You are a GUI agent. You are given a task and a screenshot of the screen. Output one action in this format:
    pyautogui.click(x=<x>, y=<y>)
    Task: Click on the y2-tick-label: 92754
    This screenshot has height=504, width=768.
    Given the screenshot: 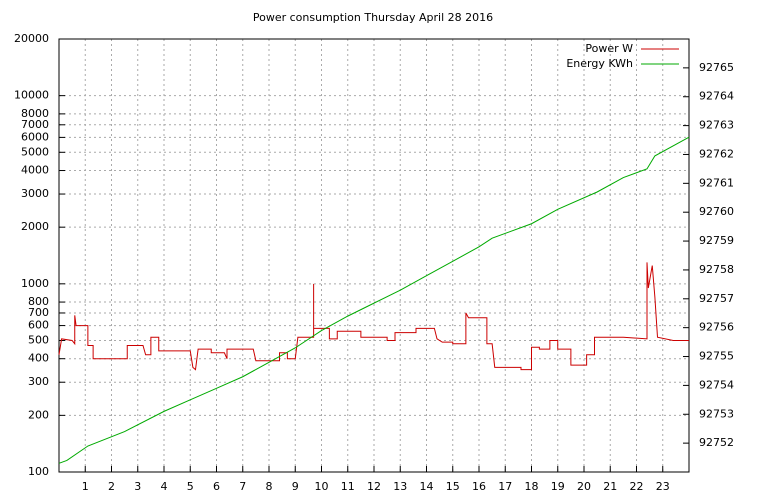 What is the action you would take?
    pyautogui.click(x=716, y=384)
    